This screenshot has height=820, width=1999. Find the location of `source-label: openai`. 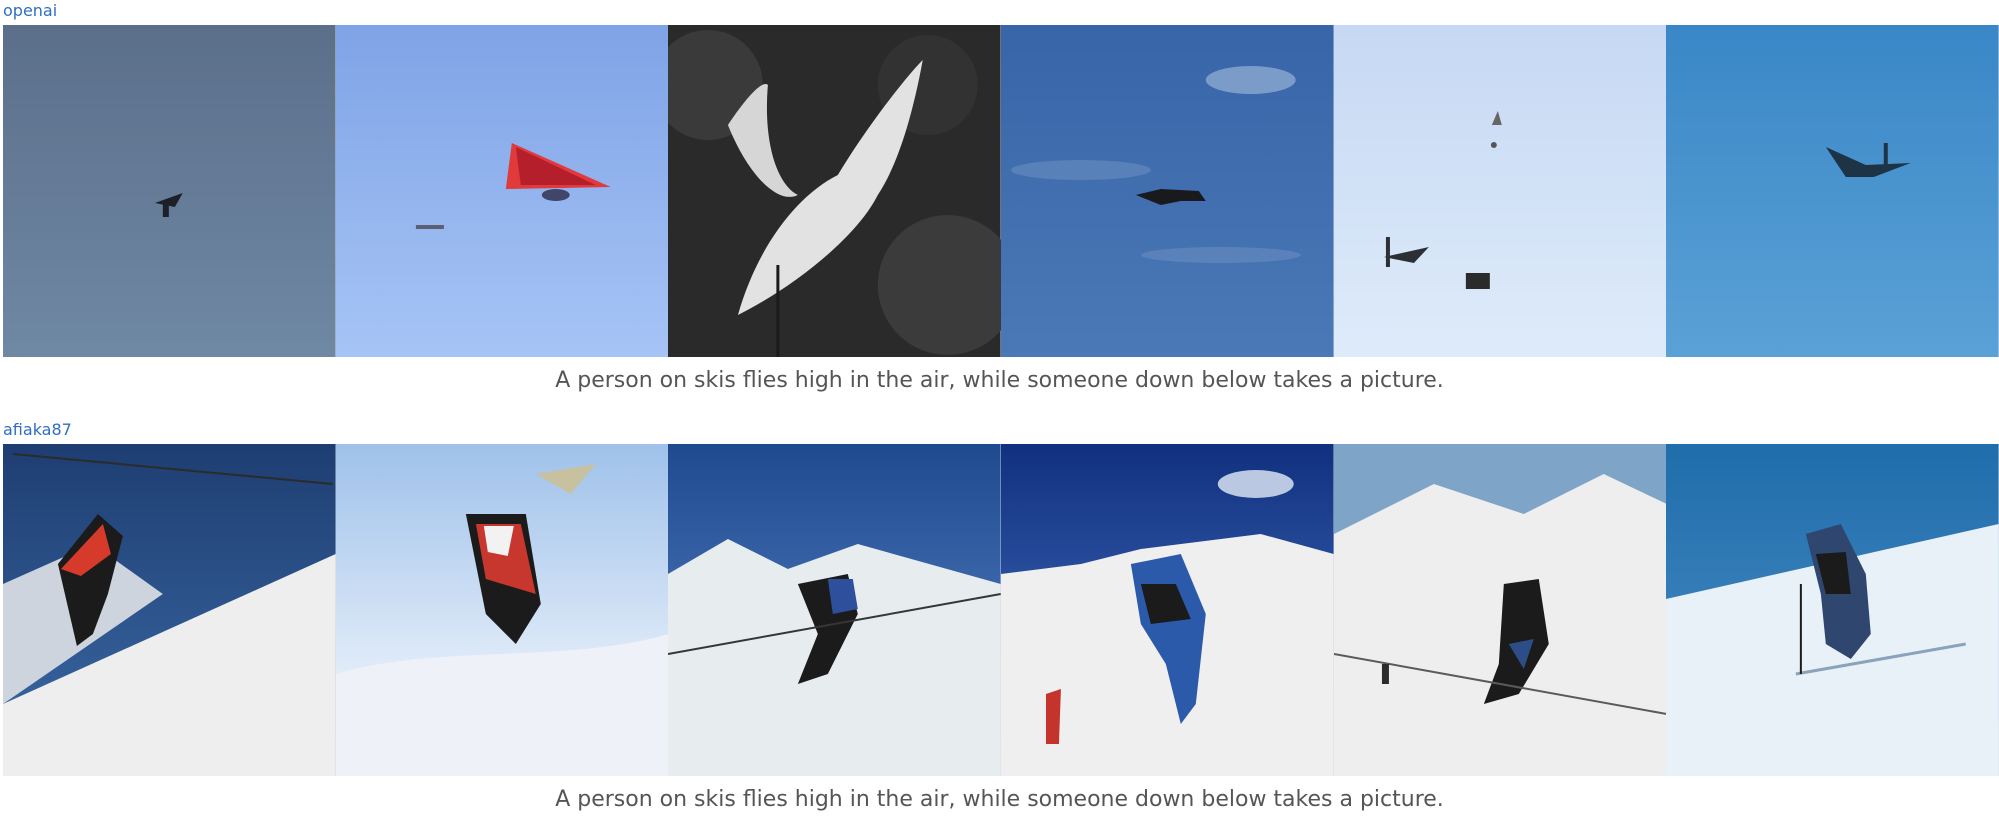

source-label: openai is located at coordinates (30, 10).